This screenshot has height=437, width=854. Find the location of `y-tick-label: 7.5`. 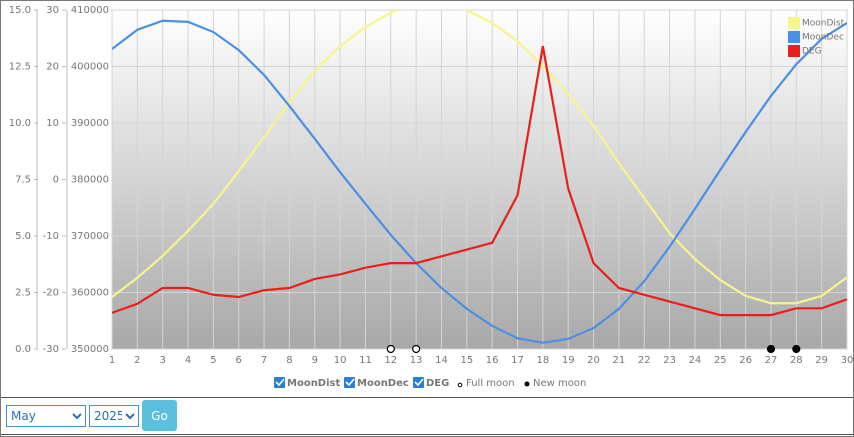

y-tick-label: 7.5 is located at coordinates (23, 180).